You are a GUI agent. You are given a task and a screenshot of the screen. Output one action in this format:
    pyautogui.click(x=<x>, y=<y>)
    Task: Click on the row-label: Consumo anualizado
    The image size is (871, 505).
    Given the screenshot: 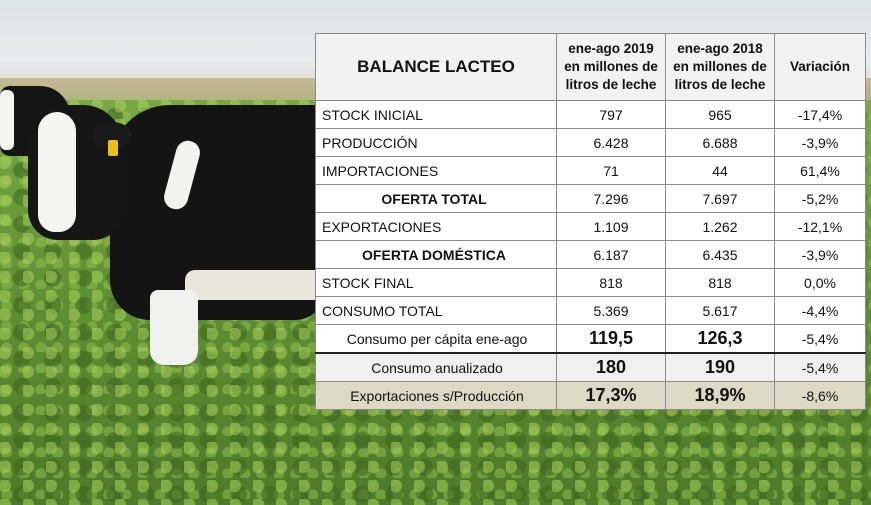 What is the action you would take?
    pyautogui.click(x=436, y=367)
    